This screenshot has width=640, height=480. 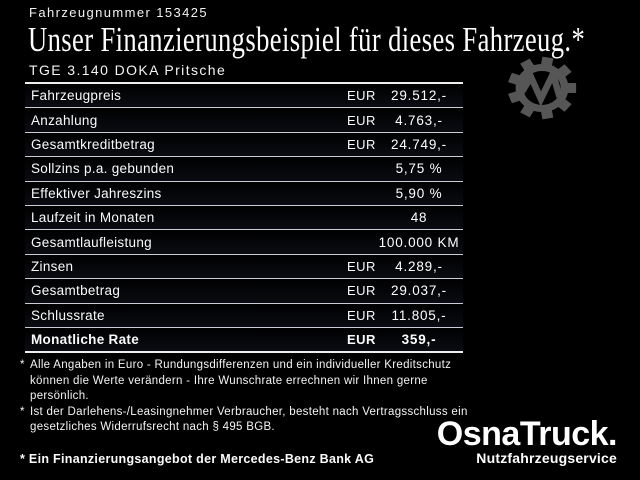 I want to click on row-value: 100.000 KM, so click(x=419, y=242).